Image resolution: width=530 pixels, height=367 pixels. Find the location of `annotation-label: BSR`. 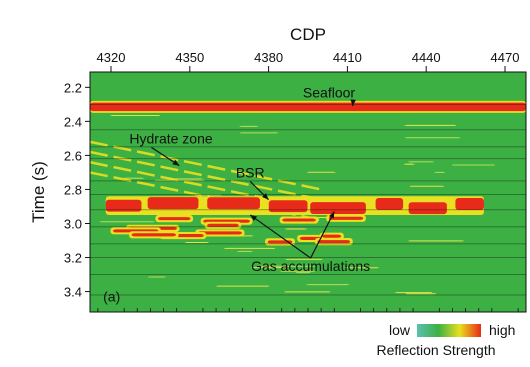

annotation-label: BSR is located at coordinates (250, 172).